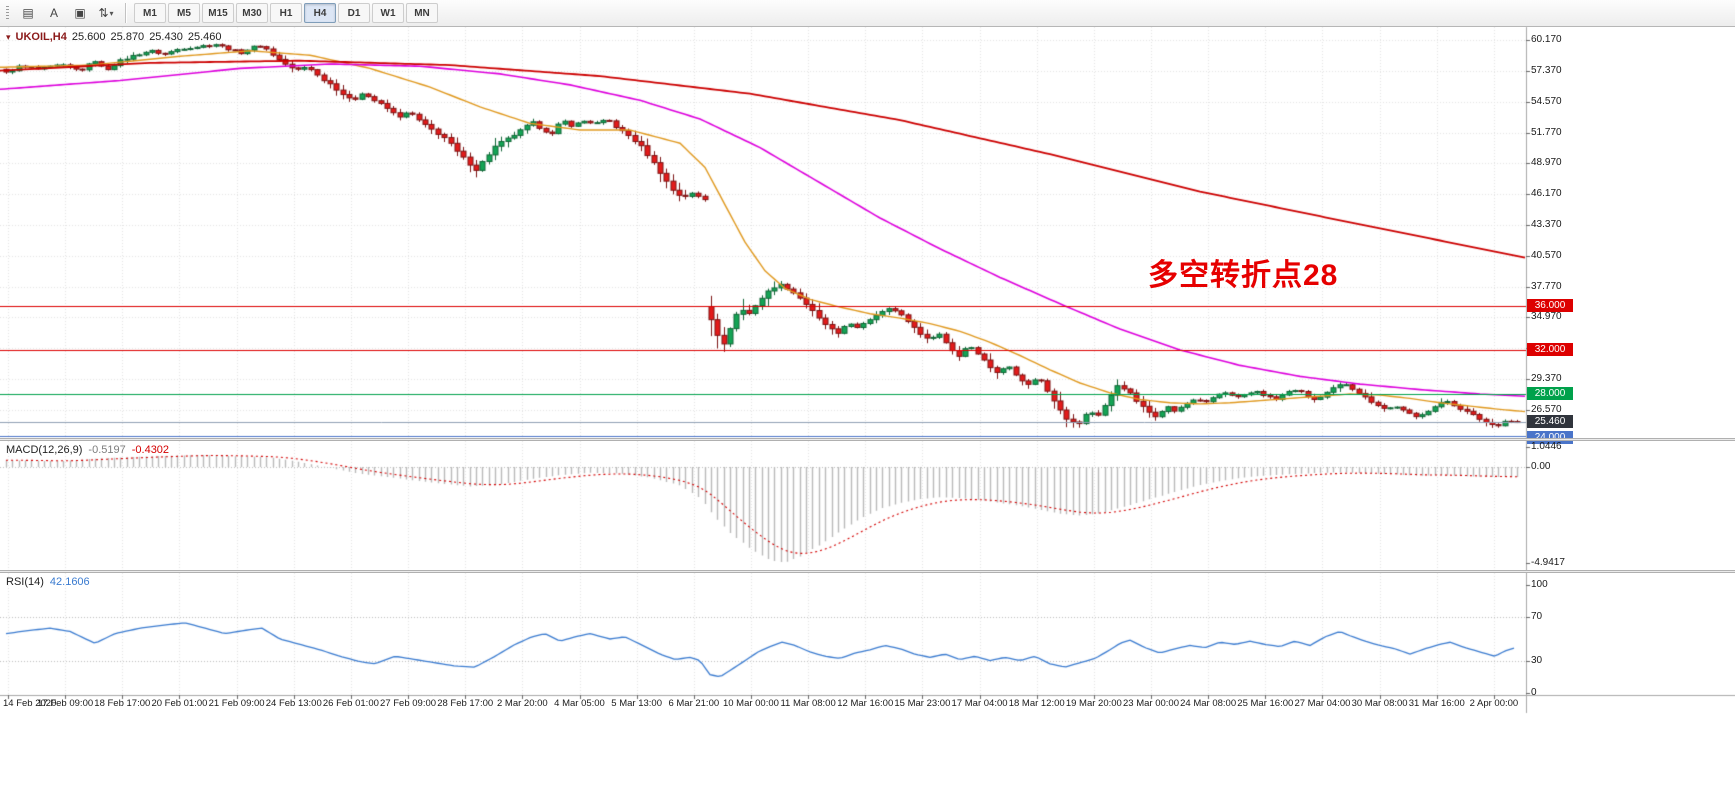 This screenshot has height=793, width=1735. I want to click on timeframe-buttons: M1 M5 M15 M30 H1 H4 D1 W1 MN, so click(286, 13).